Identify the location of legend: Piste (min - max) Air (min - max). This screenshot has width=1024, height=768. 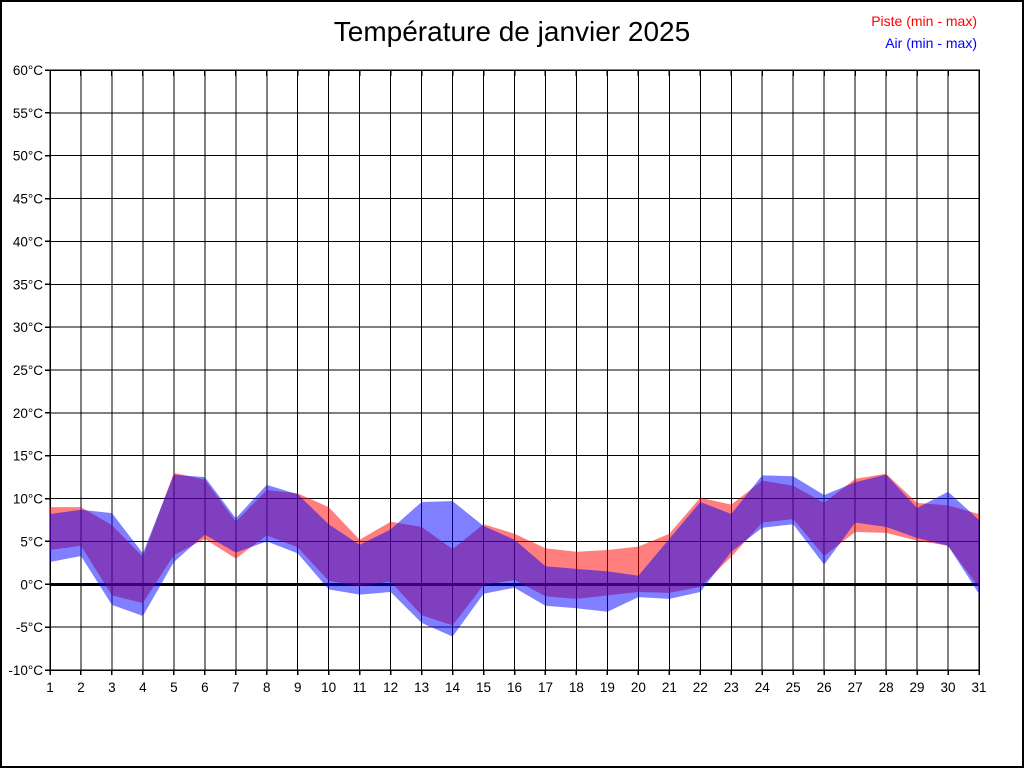
(924, 32).